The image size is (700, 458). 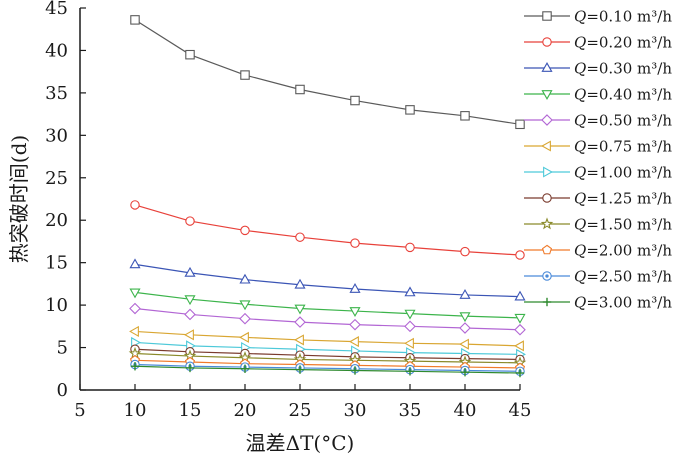 I want to click on y-tick-label: 25, so click(x=56, y=178).